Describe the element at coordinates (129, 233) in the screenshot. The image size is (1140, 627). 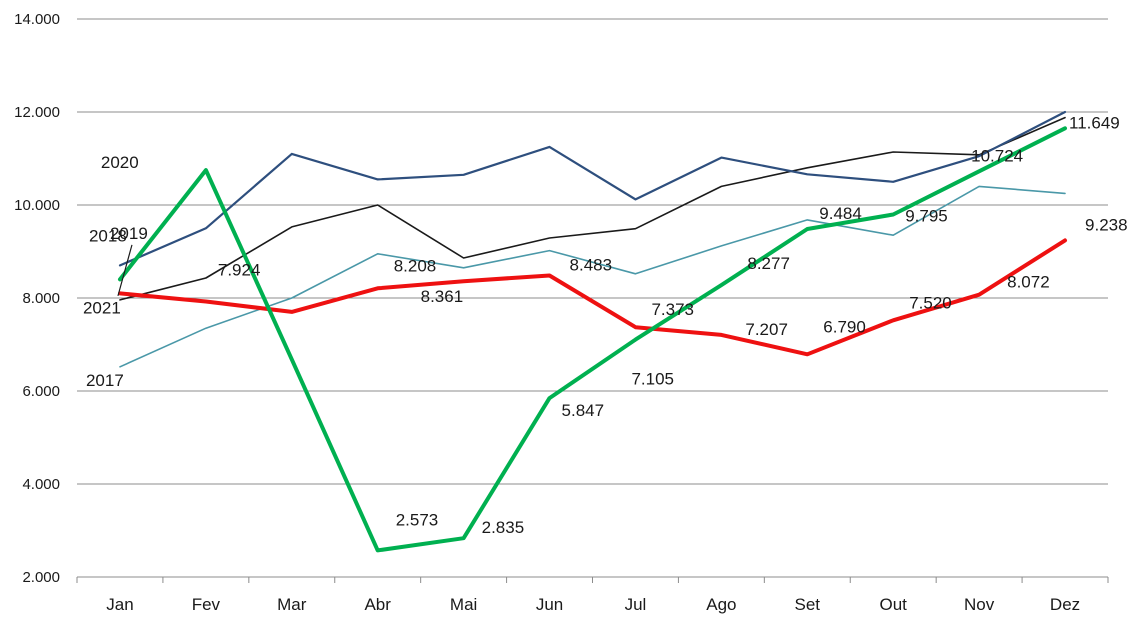
I see `series-name-label-2019: 2019` at that location.